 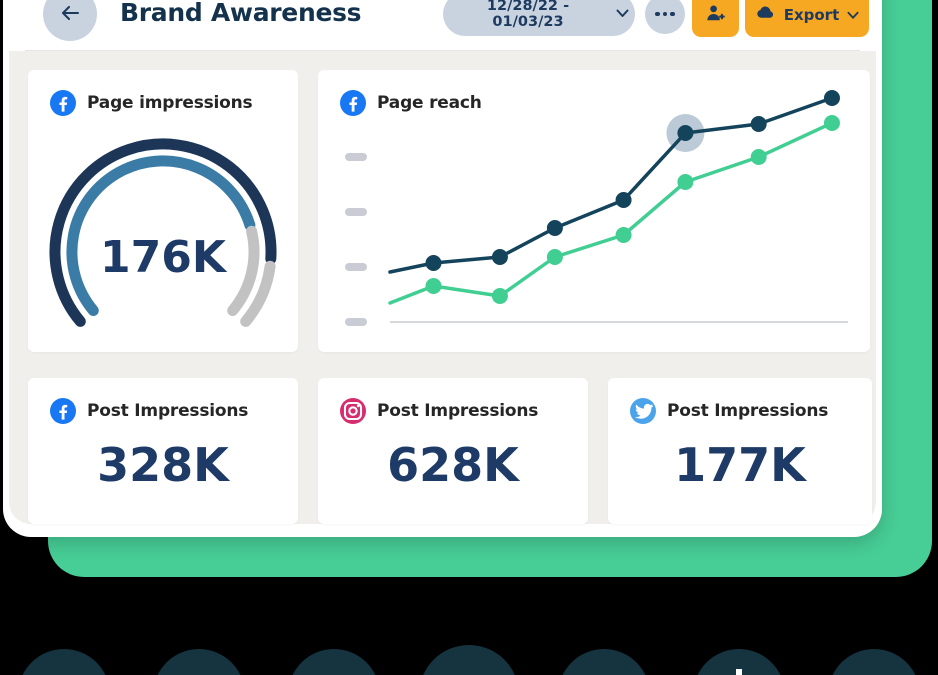 I want to click on instagram-icon, so click(x=353, y=411).